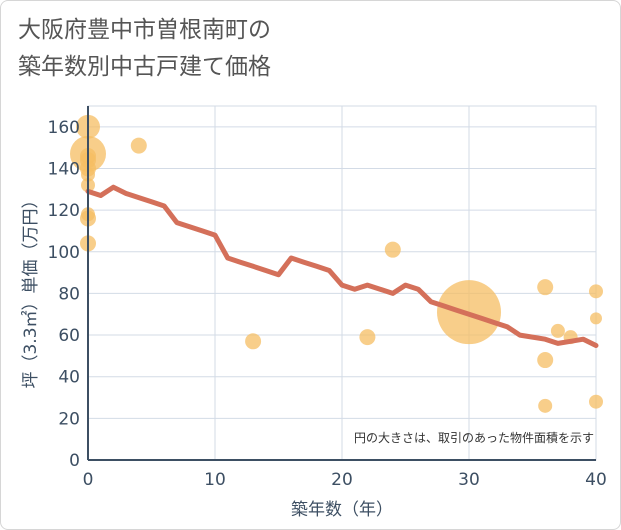 This screenshot has height=530, width=621. What do you see at coordinates (342, 510) in the screenshot?
I see `x-axis-label: 築年数（年）` at bounding box center [342, 510].